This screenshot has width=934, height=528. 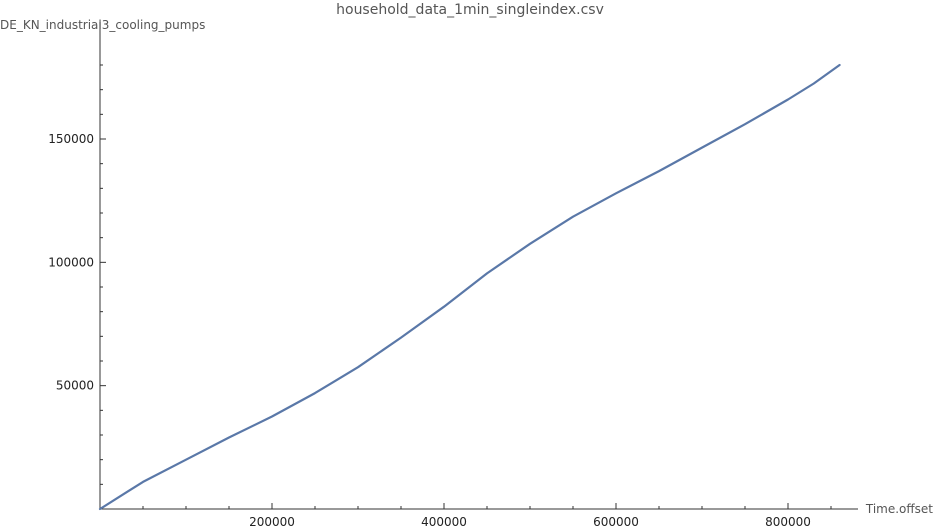 I want to click on y-tick-label: 50000, so click(x=75, y=386).